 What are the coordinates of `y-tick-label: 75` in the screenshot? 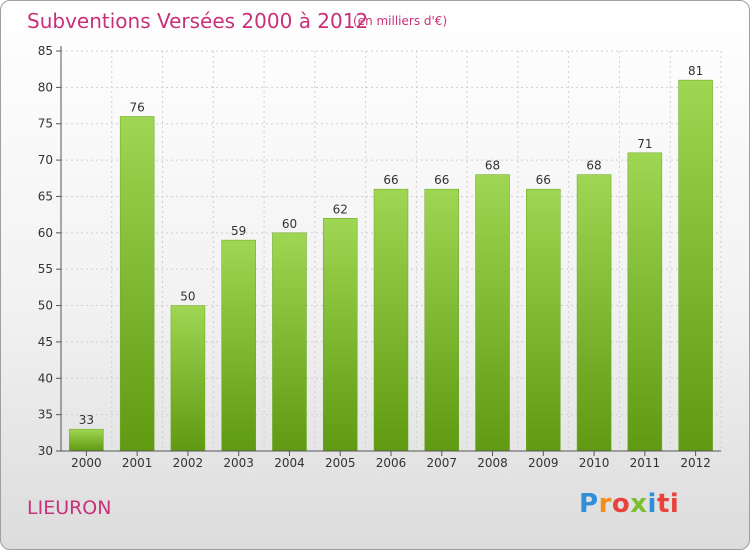 It's located at (45, 124).